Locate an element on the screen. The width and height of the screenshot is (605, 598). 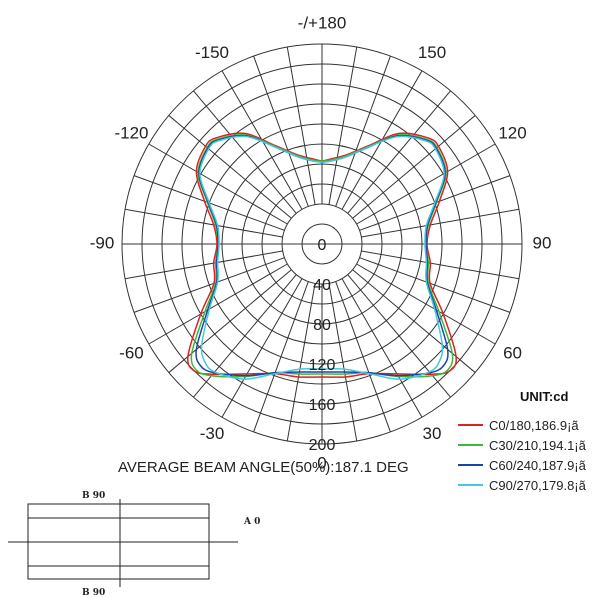
angle-label: 120 is located at coordinates (512, 132).